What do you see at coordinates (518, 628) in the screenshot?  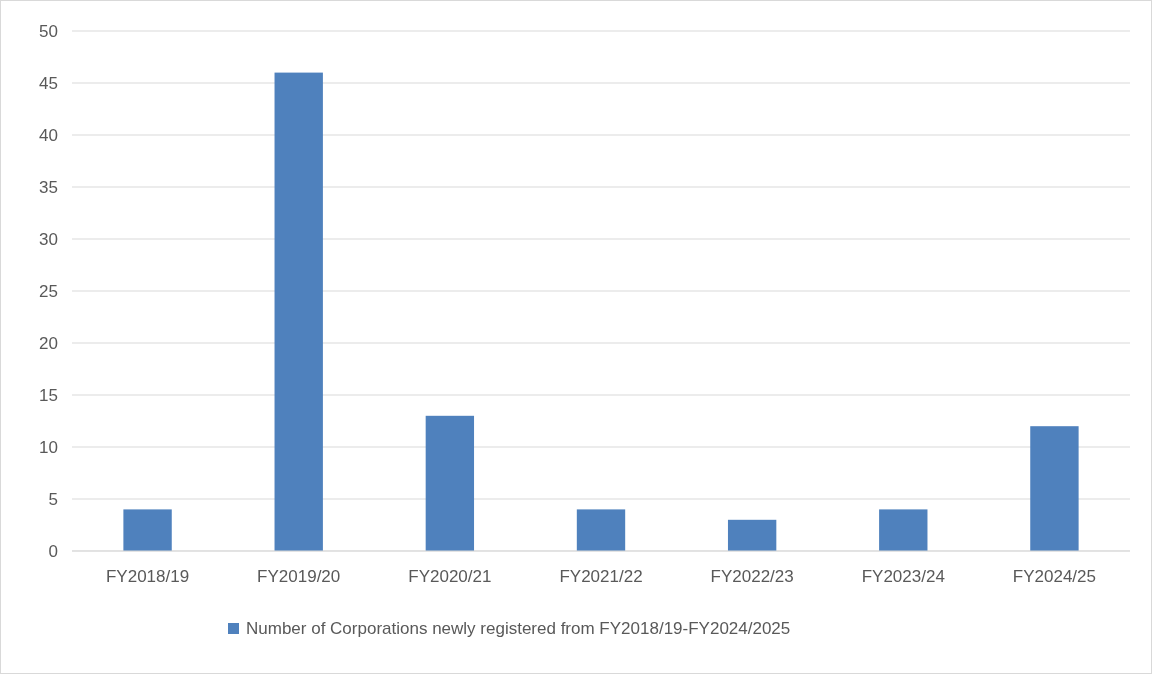 I see `legend-label: Number of Corporations newly registered from FY2018/19-FY2024/2025` at bounding box center [518, 628].